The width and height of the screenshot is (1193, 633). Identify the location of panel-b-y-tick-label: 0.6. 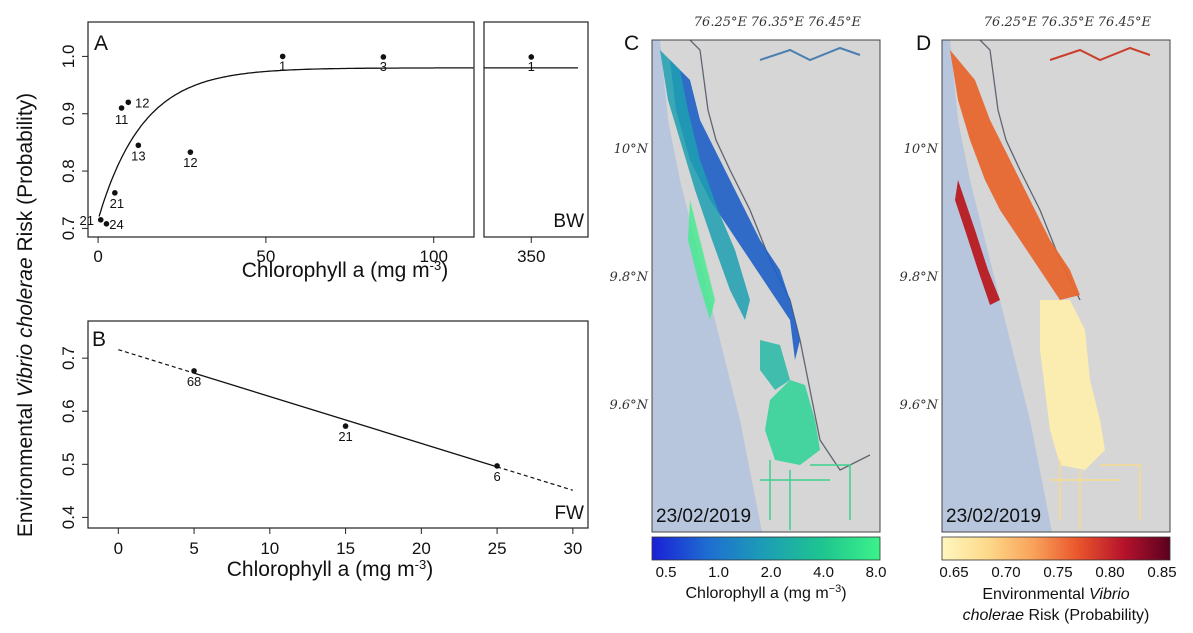
(68, 411).